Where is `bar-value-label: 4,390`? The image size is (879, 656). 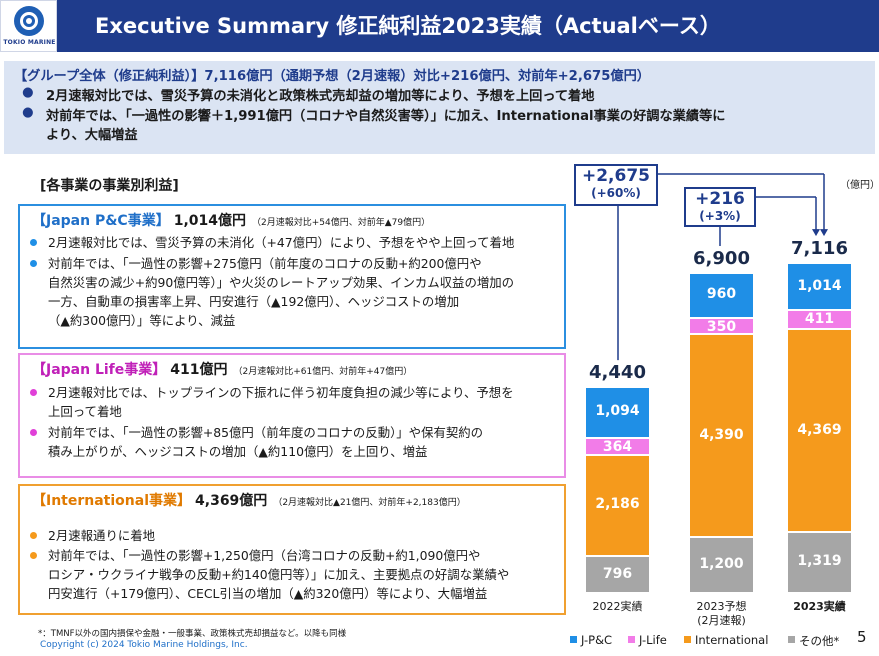
bar-value-label: 4,390 is located at coordinates (721, 434).